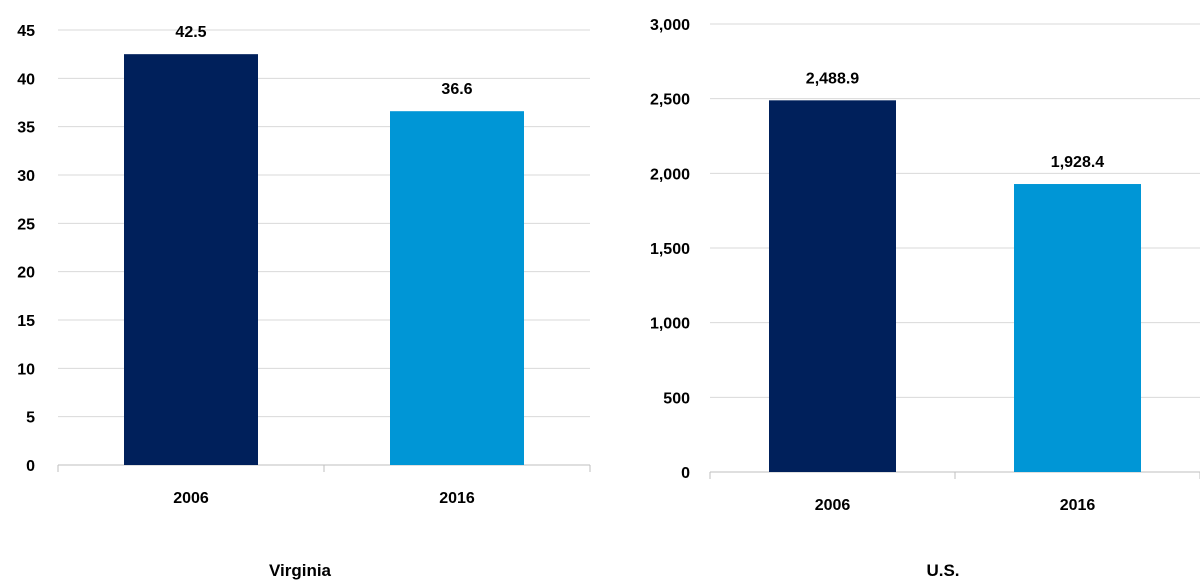  Describe the element at coordinates (300, 570) in the screenshot. I see `chart-title: Virginia` at that location.